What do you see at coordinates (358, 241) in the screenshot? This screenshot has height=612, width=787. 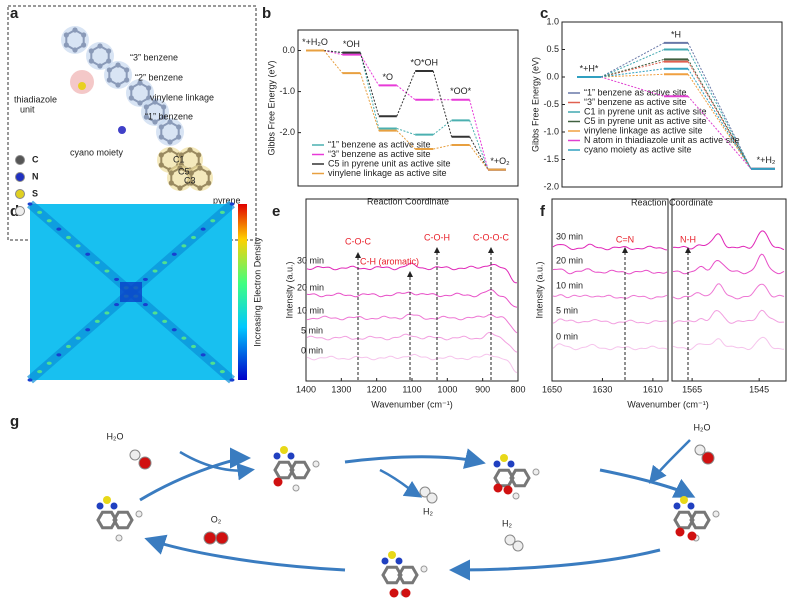 I see `annotation: C-O-C` at bounding box center [358, 241].